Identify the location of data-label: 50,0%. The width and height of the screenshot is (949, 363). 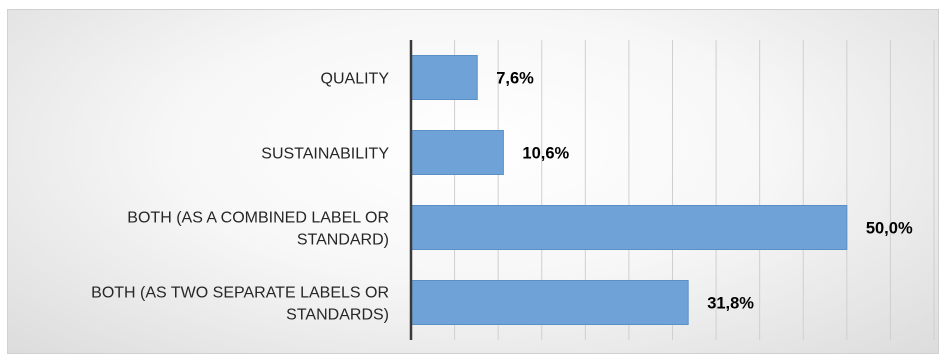
(889, 229).